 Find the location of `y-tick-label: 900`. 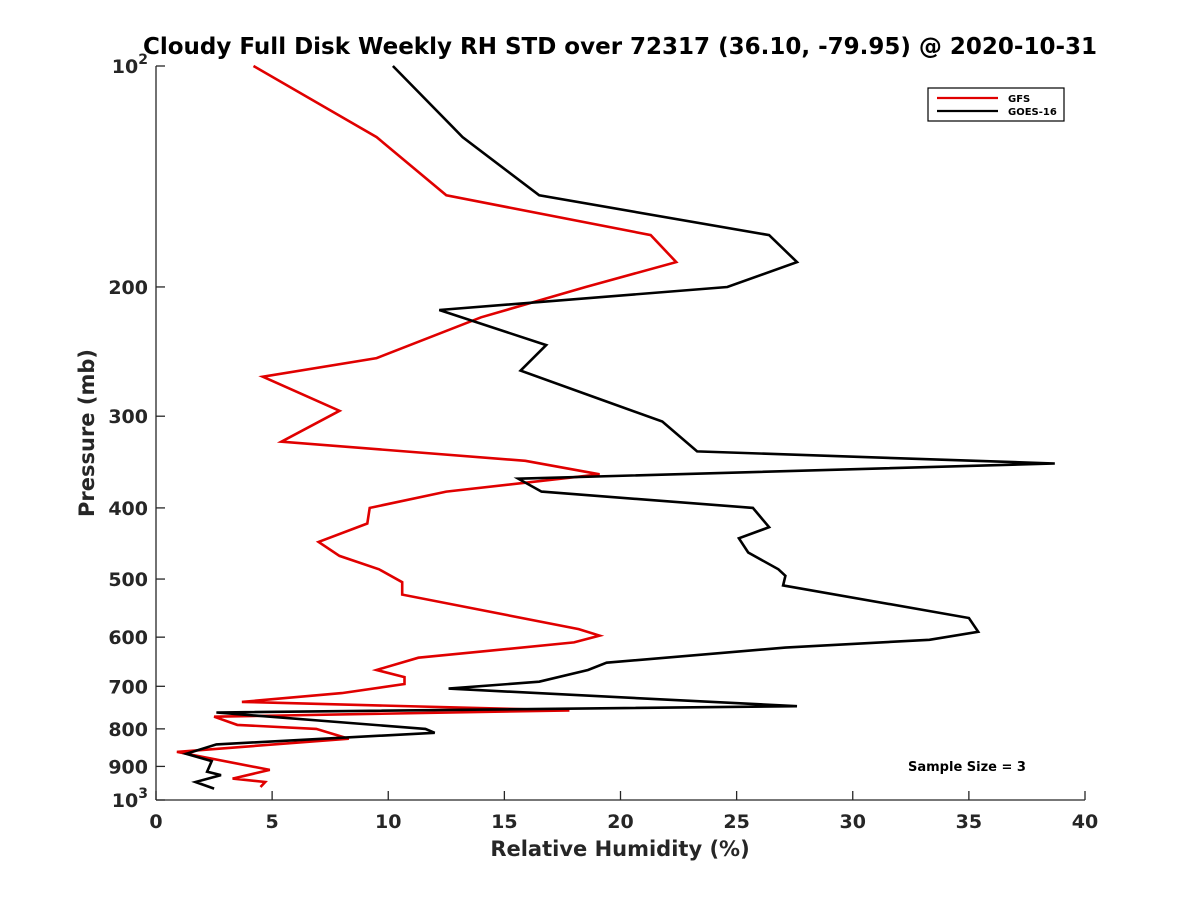

y-tick-label: 900 is located at coordinates (128, 767).